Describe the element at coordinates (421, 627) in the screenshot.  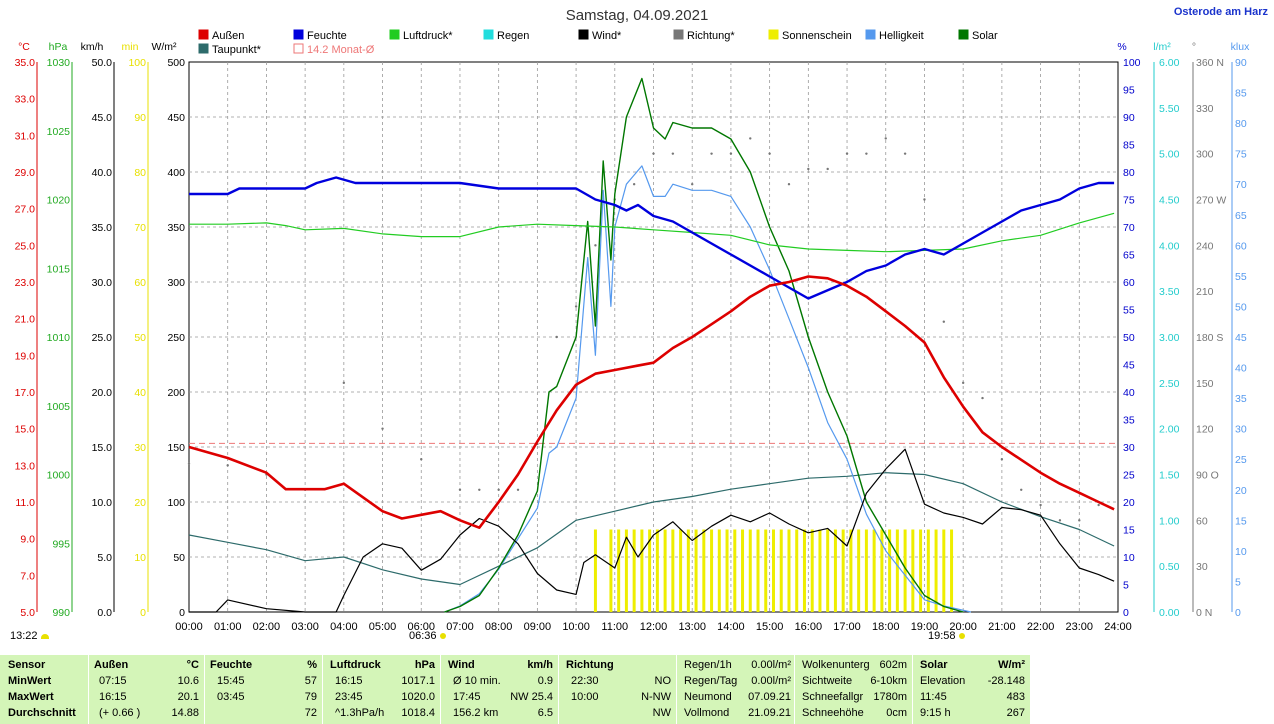
I see `x-tick-label: 06:00` at that location.